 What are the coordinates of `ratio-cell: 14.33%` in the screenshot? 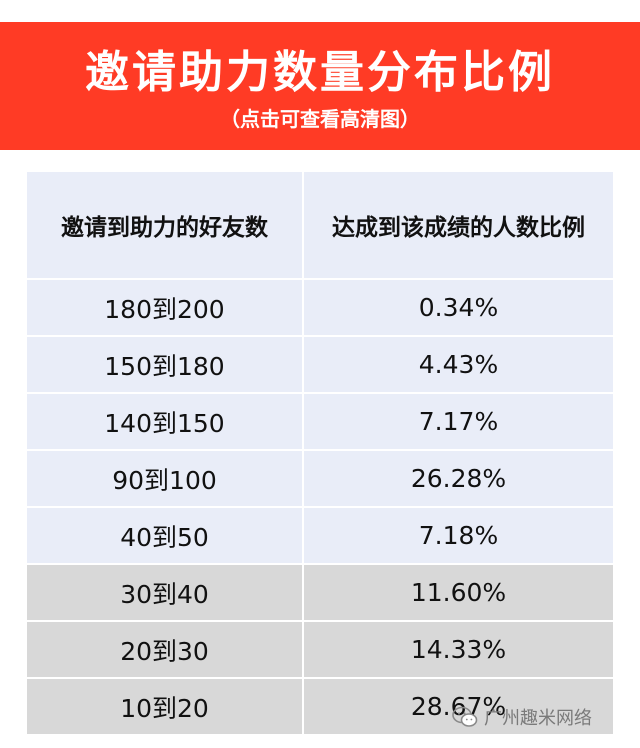 It's located at (458, 649).